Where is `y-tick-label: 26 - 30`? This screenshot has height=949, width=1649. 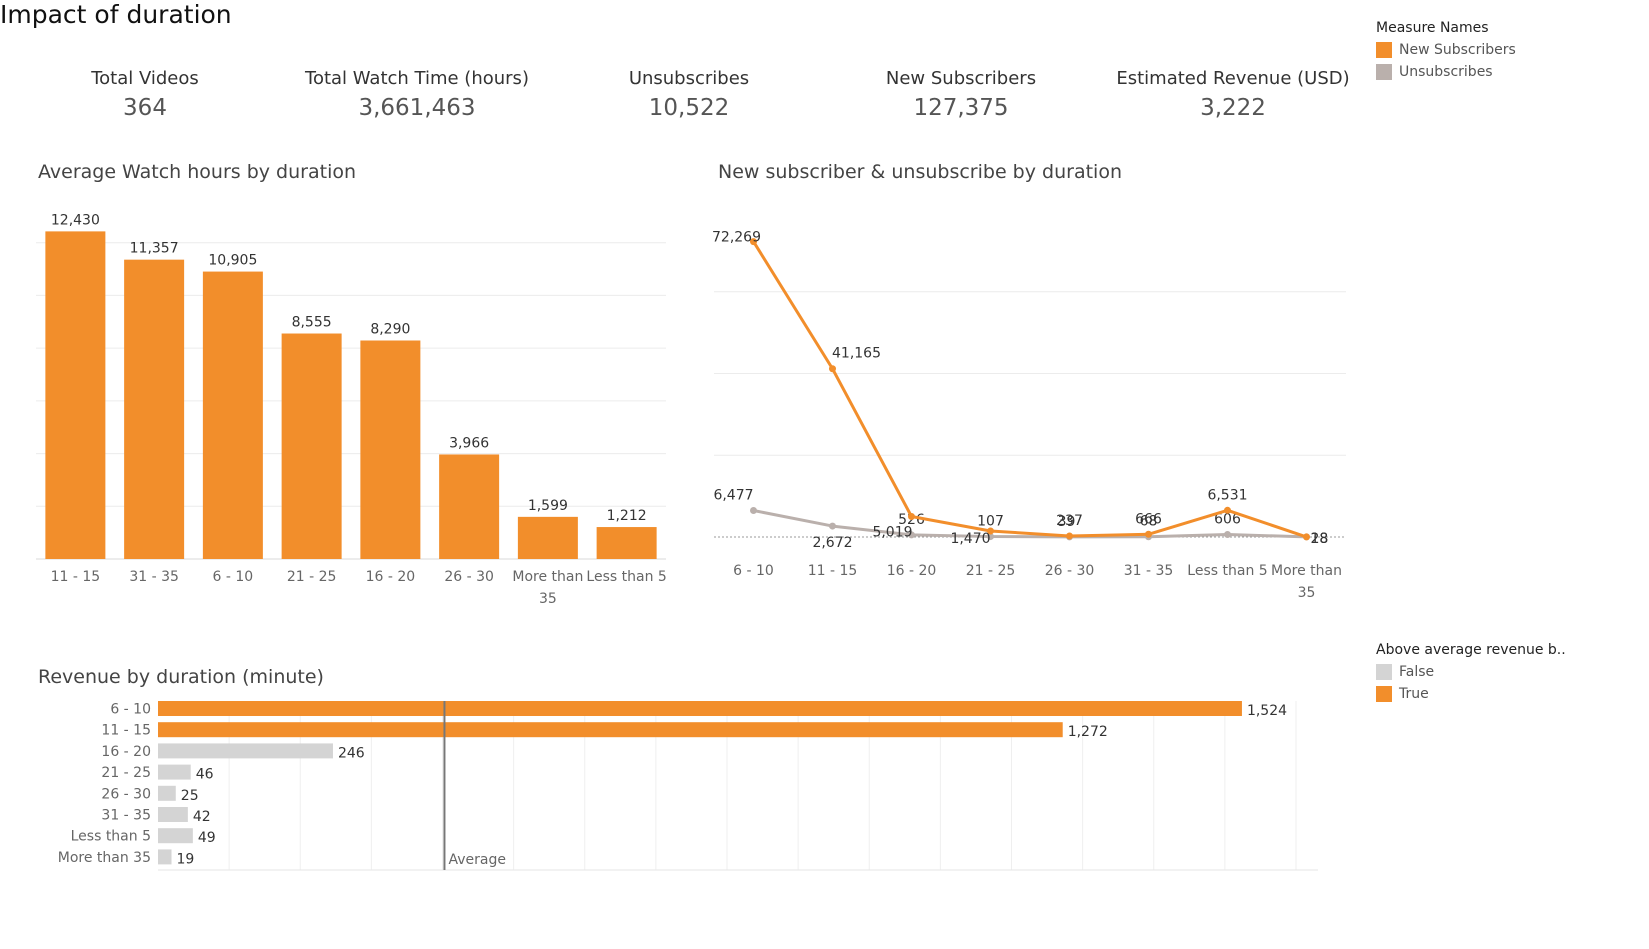
y-tick-label: 26 - 30 is located at coordinates (126, 794).